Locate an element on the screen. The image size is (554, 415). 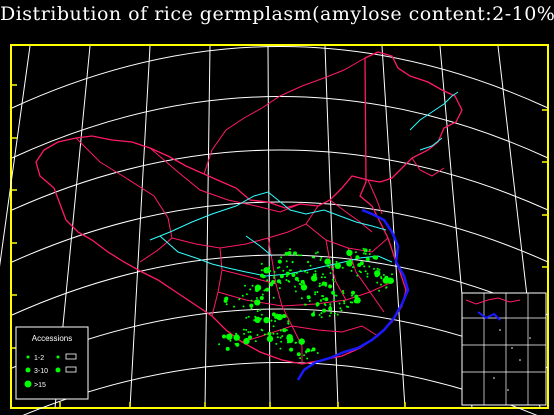
northeast-river is located at coordinates (434, 111).